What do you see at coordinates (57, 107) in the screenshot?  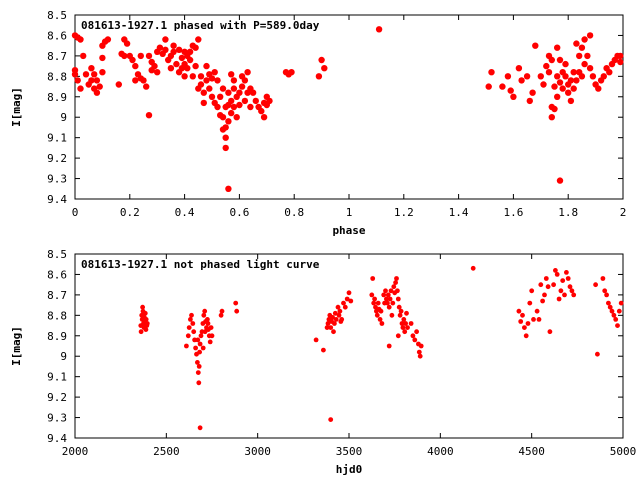 I see `phased-y-tick-labels: 8.5 8.6 8.7 8.8 8.9 9 9.1 9.2 9.3 9.4` at bounding box center [57, 107].